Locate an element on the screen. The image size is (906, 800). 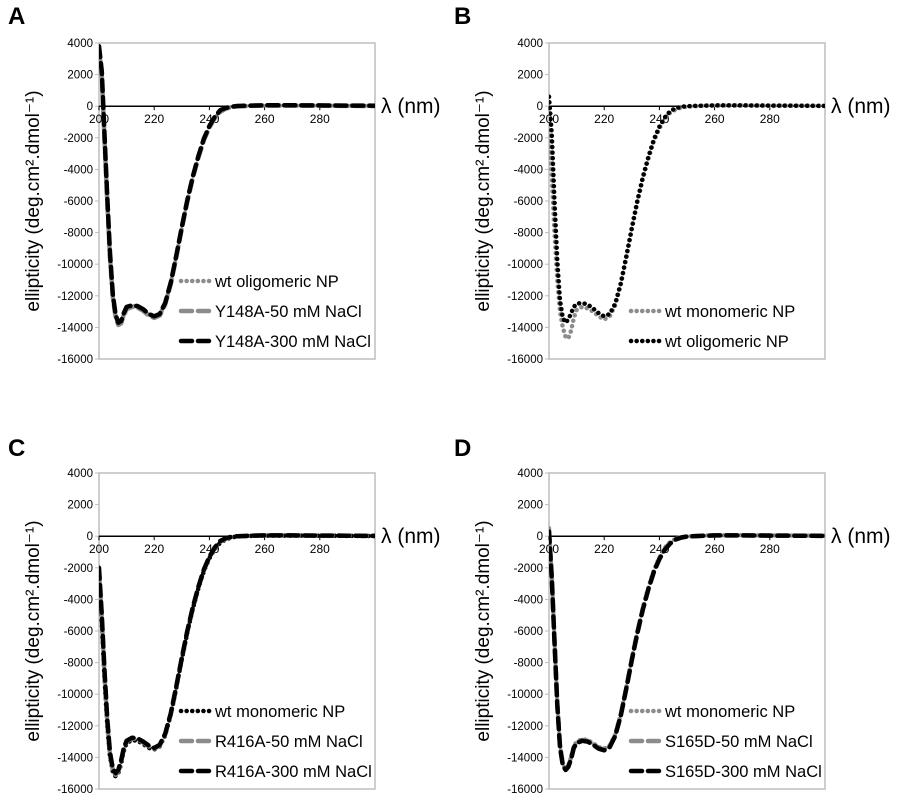
panel-letter: D is located at coordinates (462, 448).